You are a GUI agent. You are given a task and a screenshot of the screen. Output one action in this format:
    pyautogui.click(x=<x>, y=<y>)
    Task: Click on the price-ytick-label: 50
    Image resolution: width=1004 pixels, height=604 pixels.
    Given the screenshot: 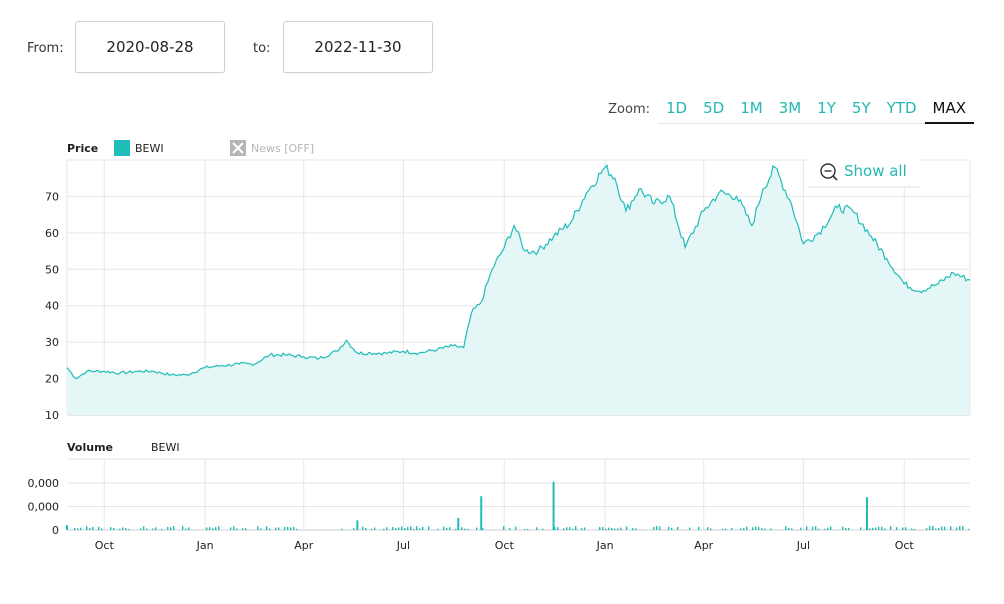 What is the action you would take?
    pyautogui.click(x=52, y=269)
    